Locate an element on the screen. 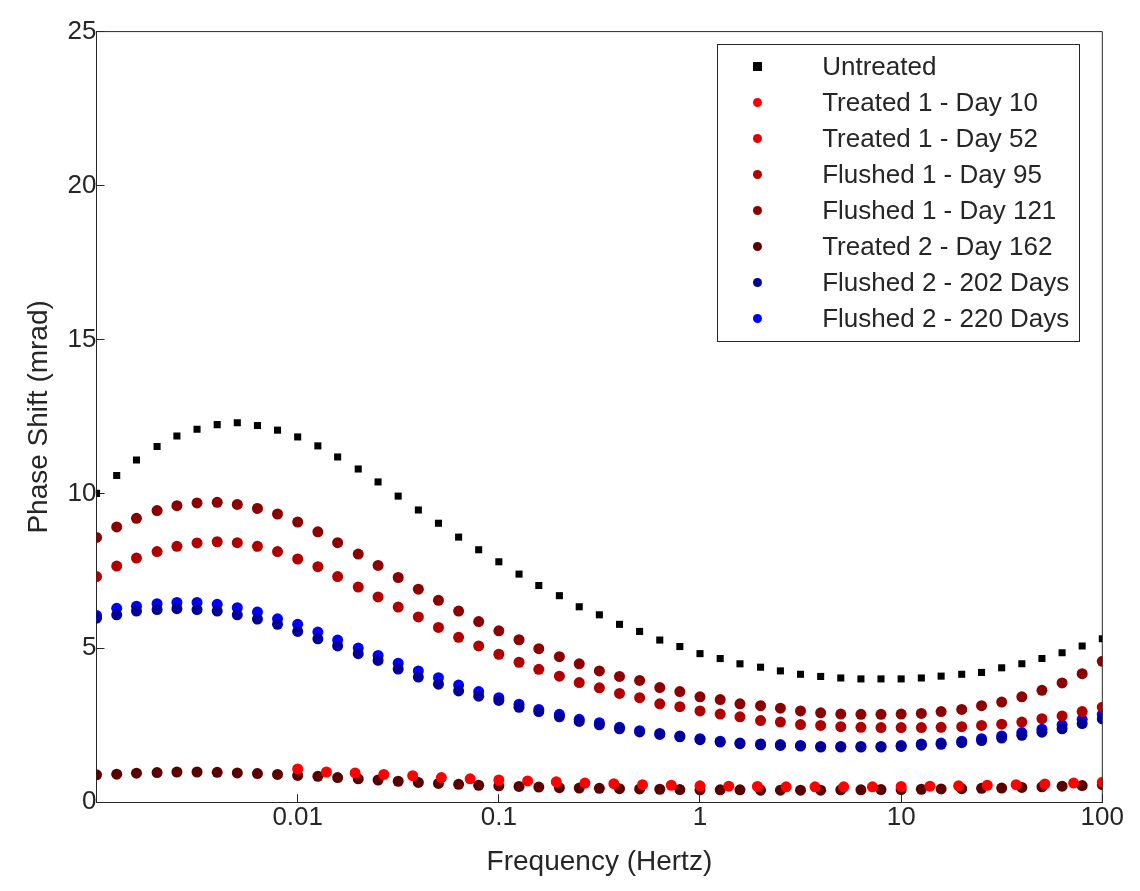  legend-label: Flushed 2 - 220 Days is located at coordinates (946, 319).